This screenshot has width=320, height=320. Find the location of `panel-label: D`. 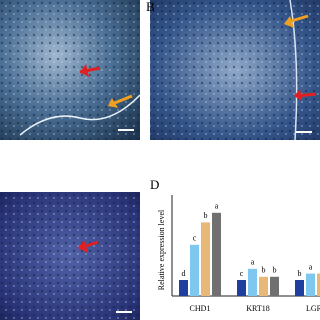

panel-label: D is located at coordinates (154, 184).